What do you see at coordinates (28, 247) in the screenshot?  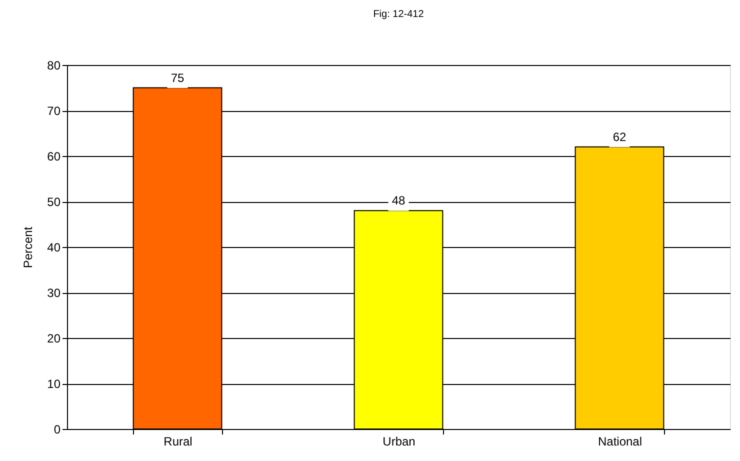 I see `y-axis-title: Percent` at bounding box center [28, 247].